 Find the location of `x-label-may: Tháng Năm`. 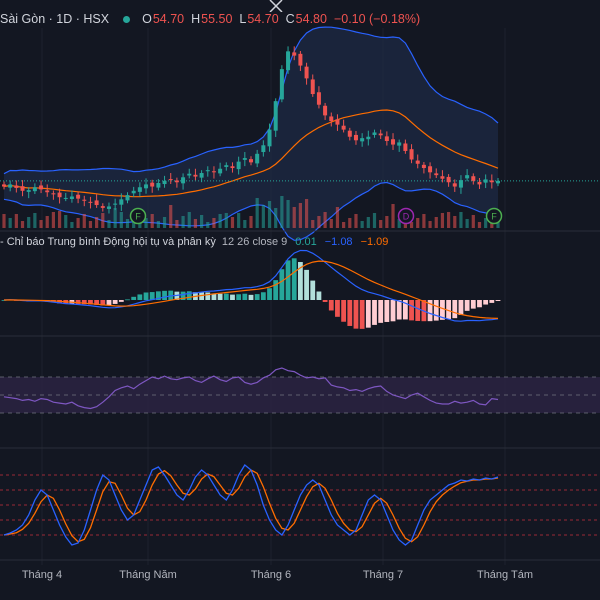

x-label-may: Tháng Năm is located at coordinates (148, 575).